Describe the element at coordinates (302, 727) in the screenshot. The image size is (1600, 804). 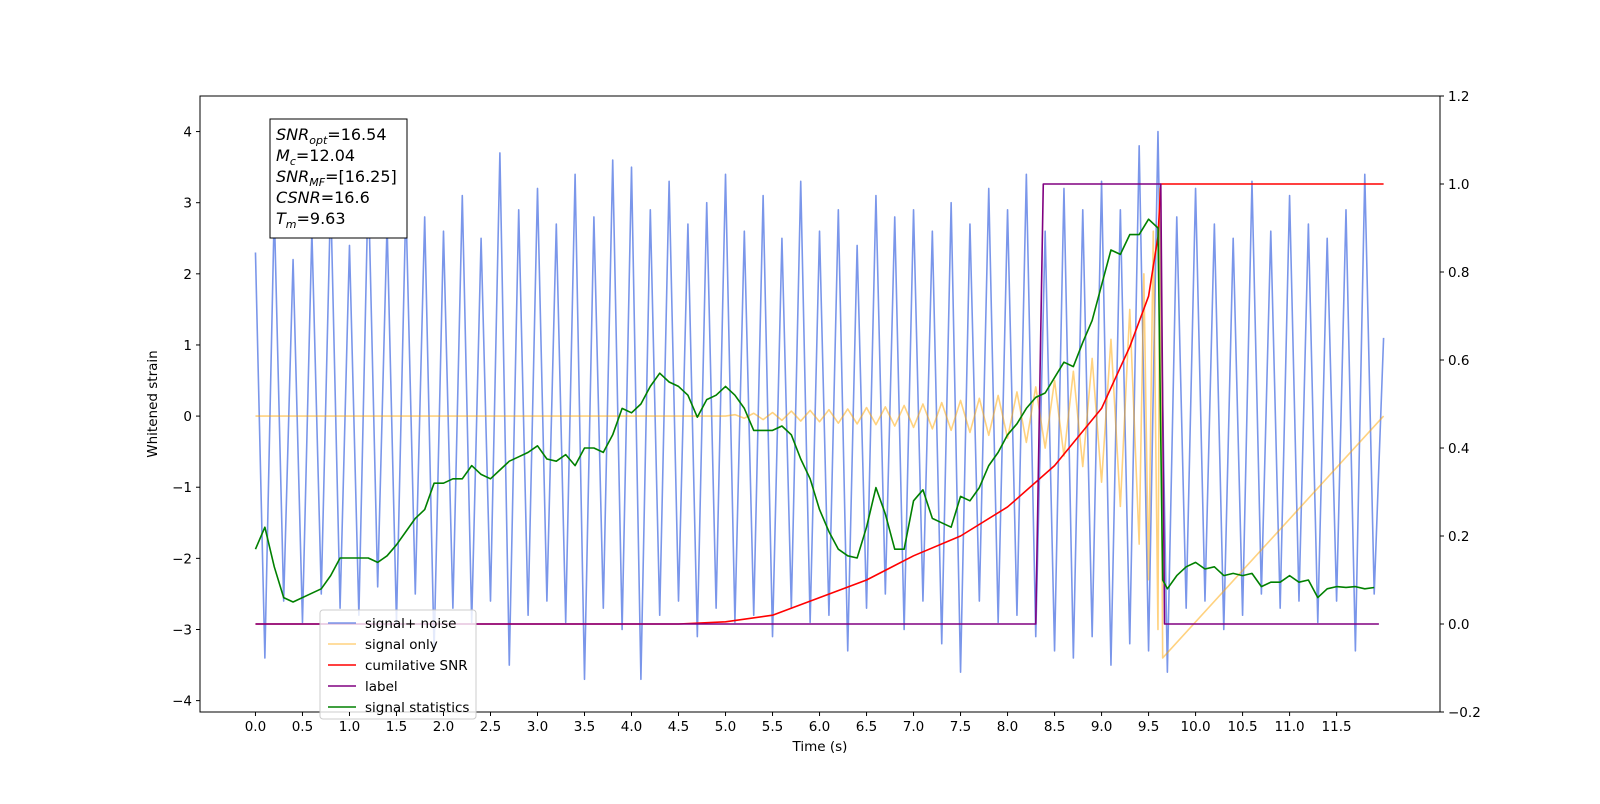
I see `x-tick-label: 0.5` at that location.